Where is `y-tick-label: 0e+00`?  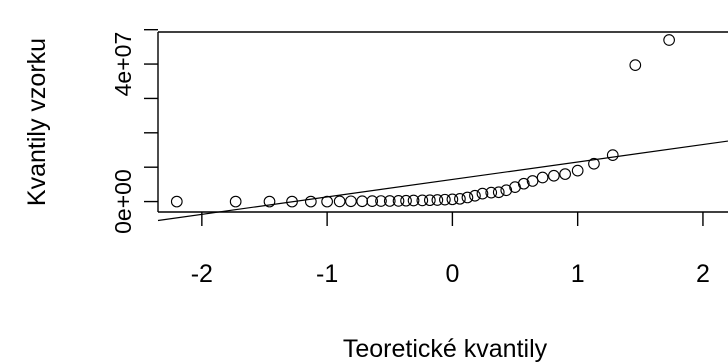 y-tick-label: 0e+00 is located at coordinates (123, 201).